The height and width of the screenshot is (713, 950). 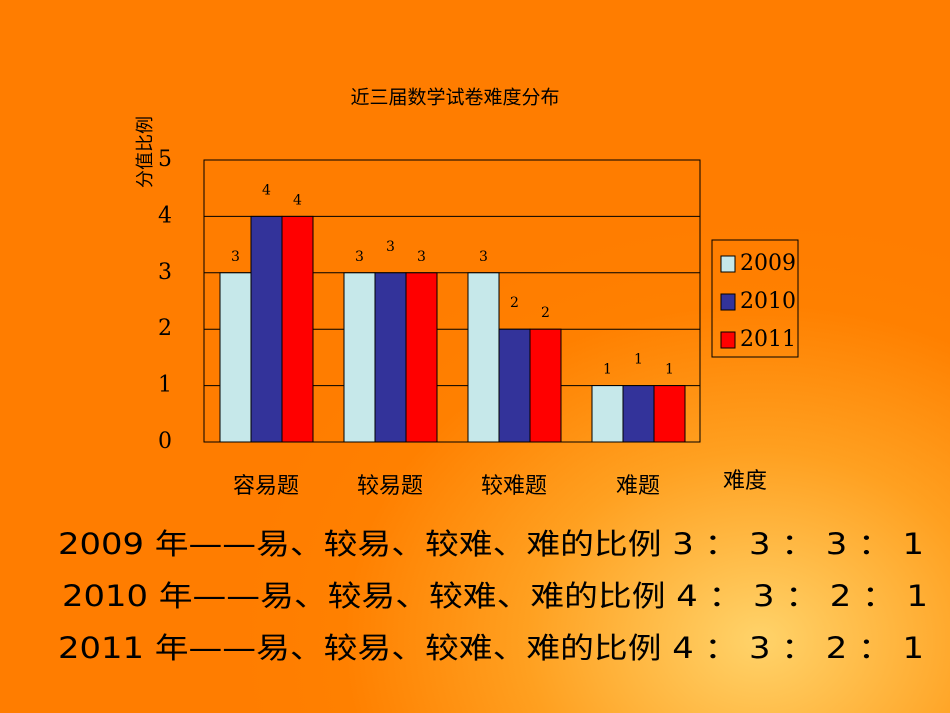 I want to click on legend-label: 2009, so click(x=768, y=263).